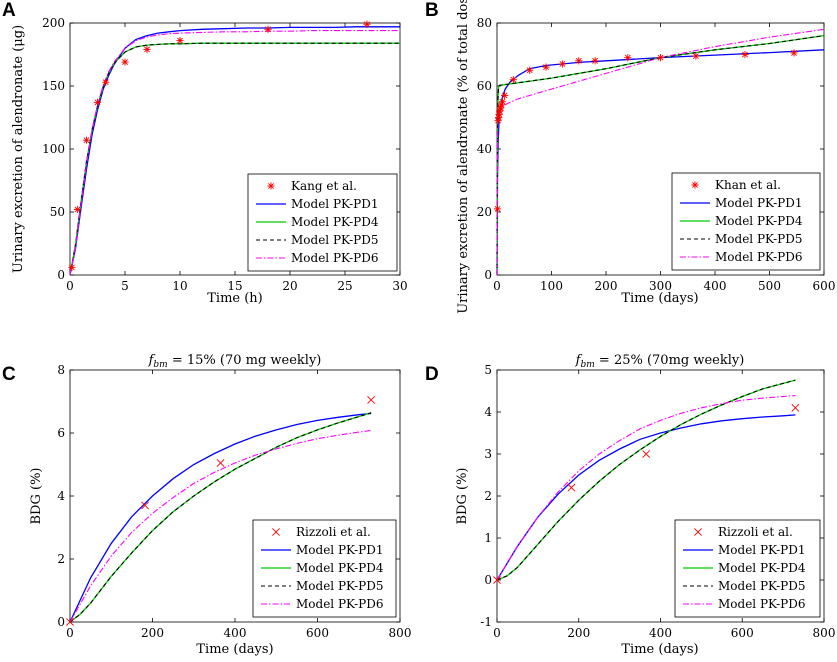  I want to click on x-tick-label-a: 20, so click(289, 286).